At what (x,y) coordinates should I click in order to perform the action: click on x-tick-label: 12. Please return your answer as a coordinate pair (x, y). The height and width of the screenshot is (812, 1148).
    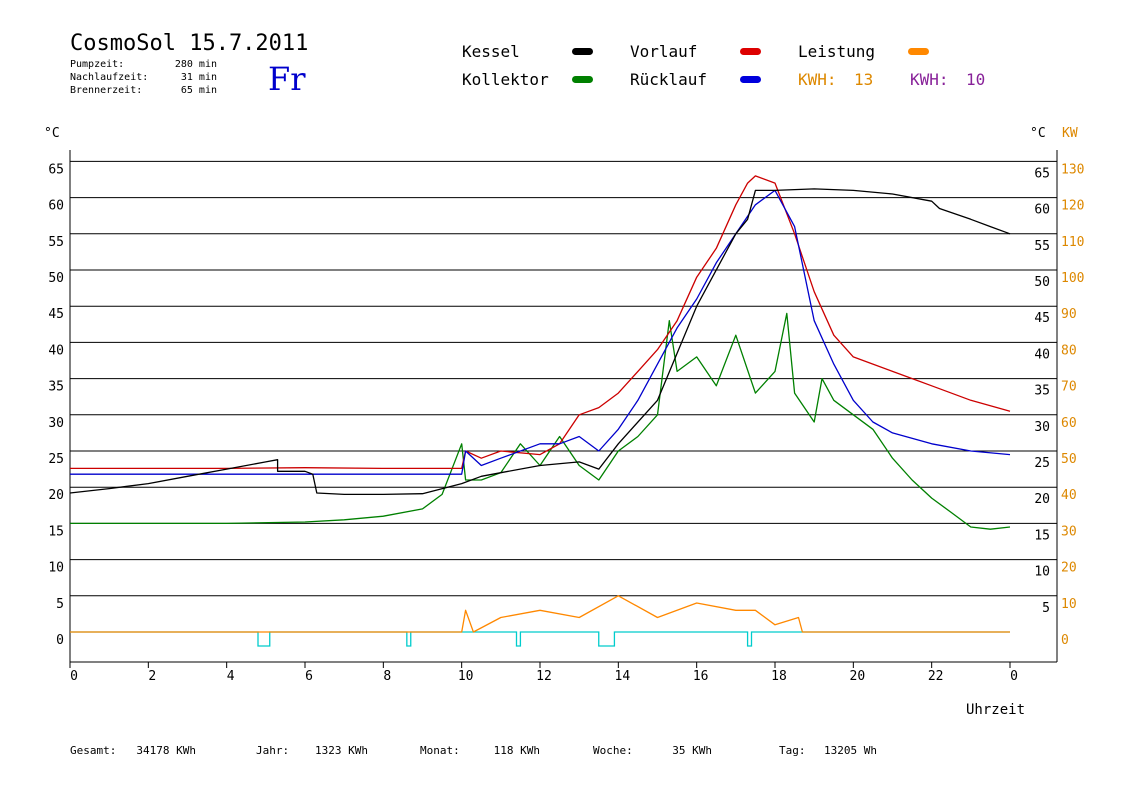
    Looking at the image, I should click on (544, 676).